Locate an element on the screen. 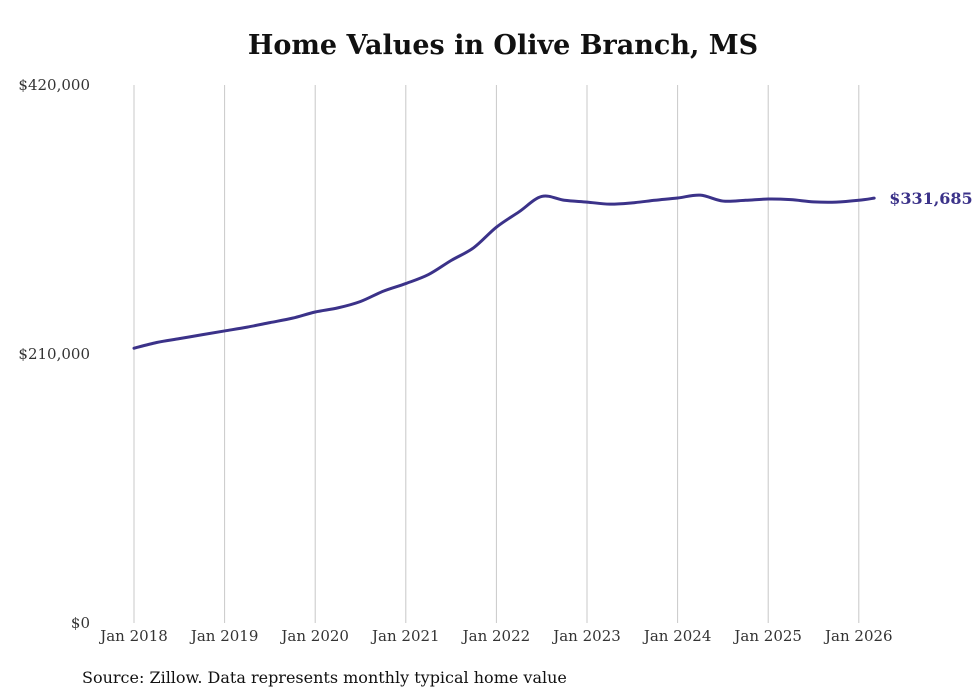 This screenshot has height=699, width=980. chart-title: Home Values in Olive Branch, MS is located at coordinates (503, 45).